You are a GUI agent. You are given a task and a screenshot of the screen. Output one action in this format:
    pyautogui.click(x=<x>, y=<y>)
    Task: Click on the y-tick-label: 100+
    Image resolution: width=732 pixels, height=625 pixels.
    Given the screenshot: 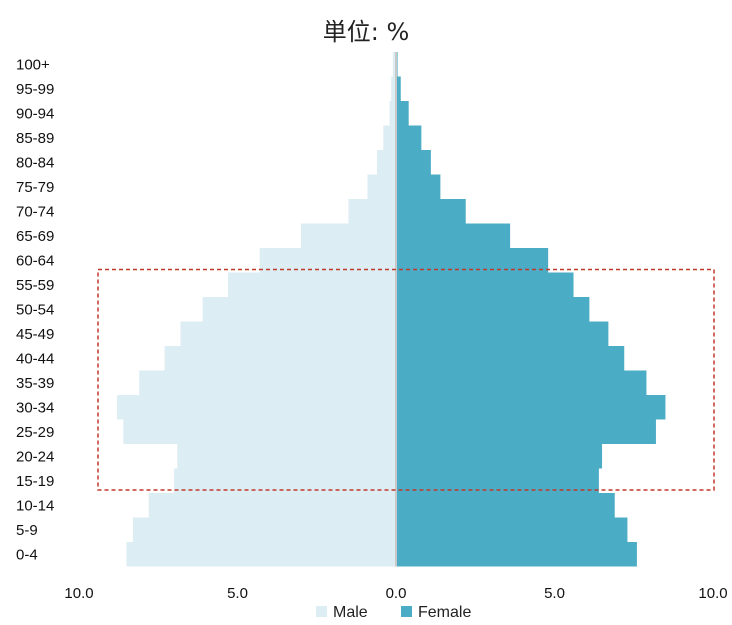 What is the action you would take?
    pyautogui.click(x=33, y=64)
    